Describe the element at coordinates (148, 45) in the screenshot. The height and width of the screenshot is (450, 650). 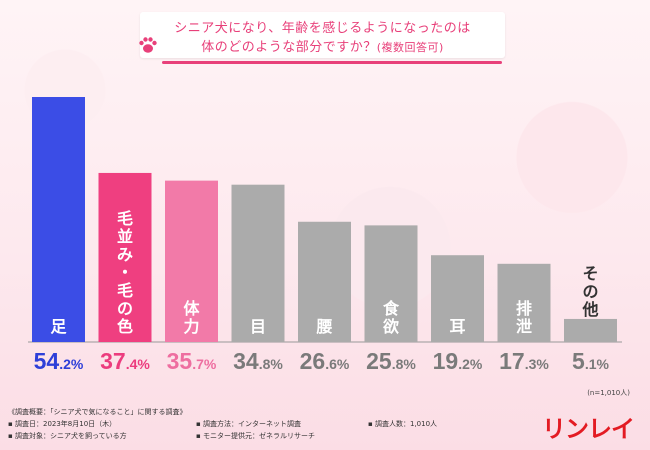
I see `paw-icon` at that location.